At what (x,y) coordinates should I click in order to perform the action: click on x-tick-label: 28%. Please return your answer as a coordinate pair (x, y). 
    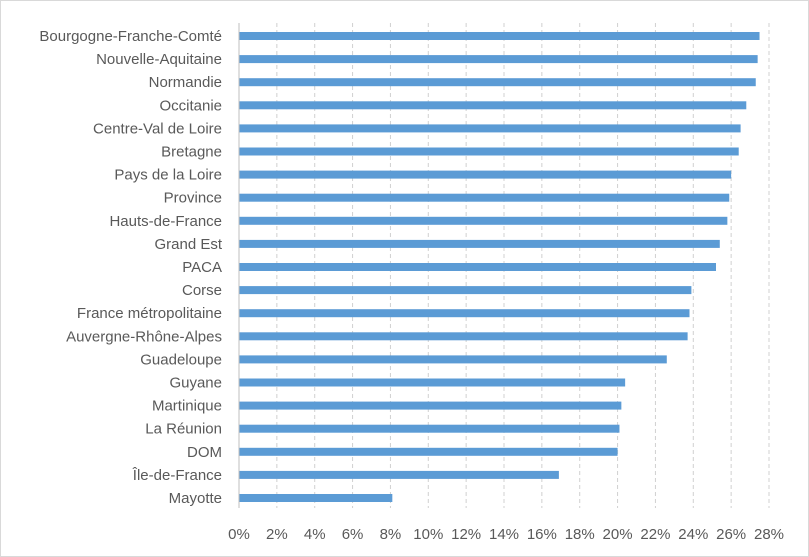
    Looking at the image, I should click on (769, 534).